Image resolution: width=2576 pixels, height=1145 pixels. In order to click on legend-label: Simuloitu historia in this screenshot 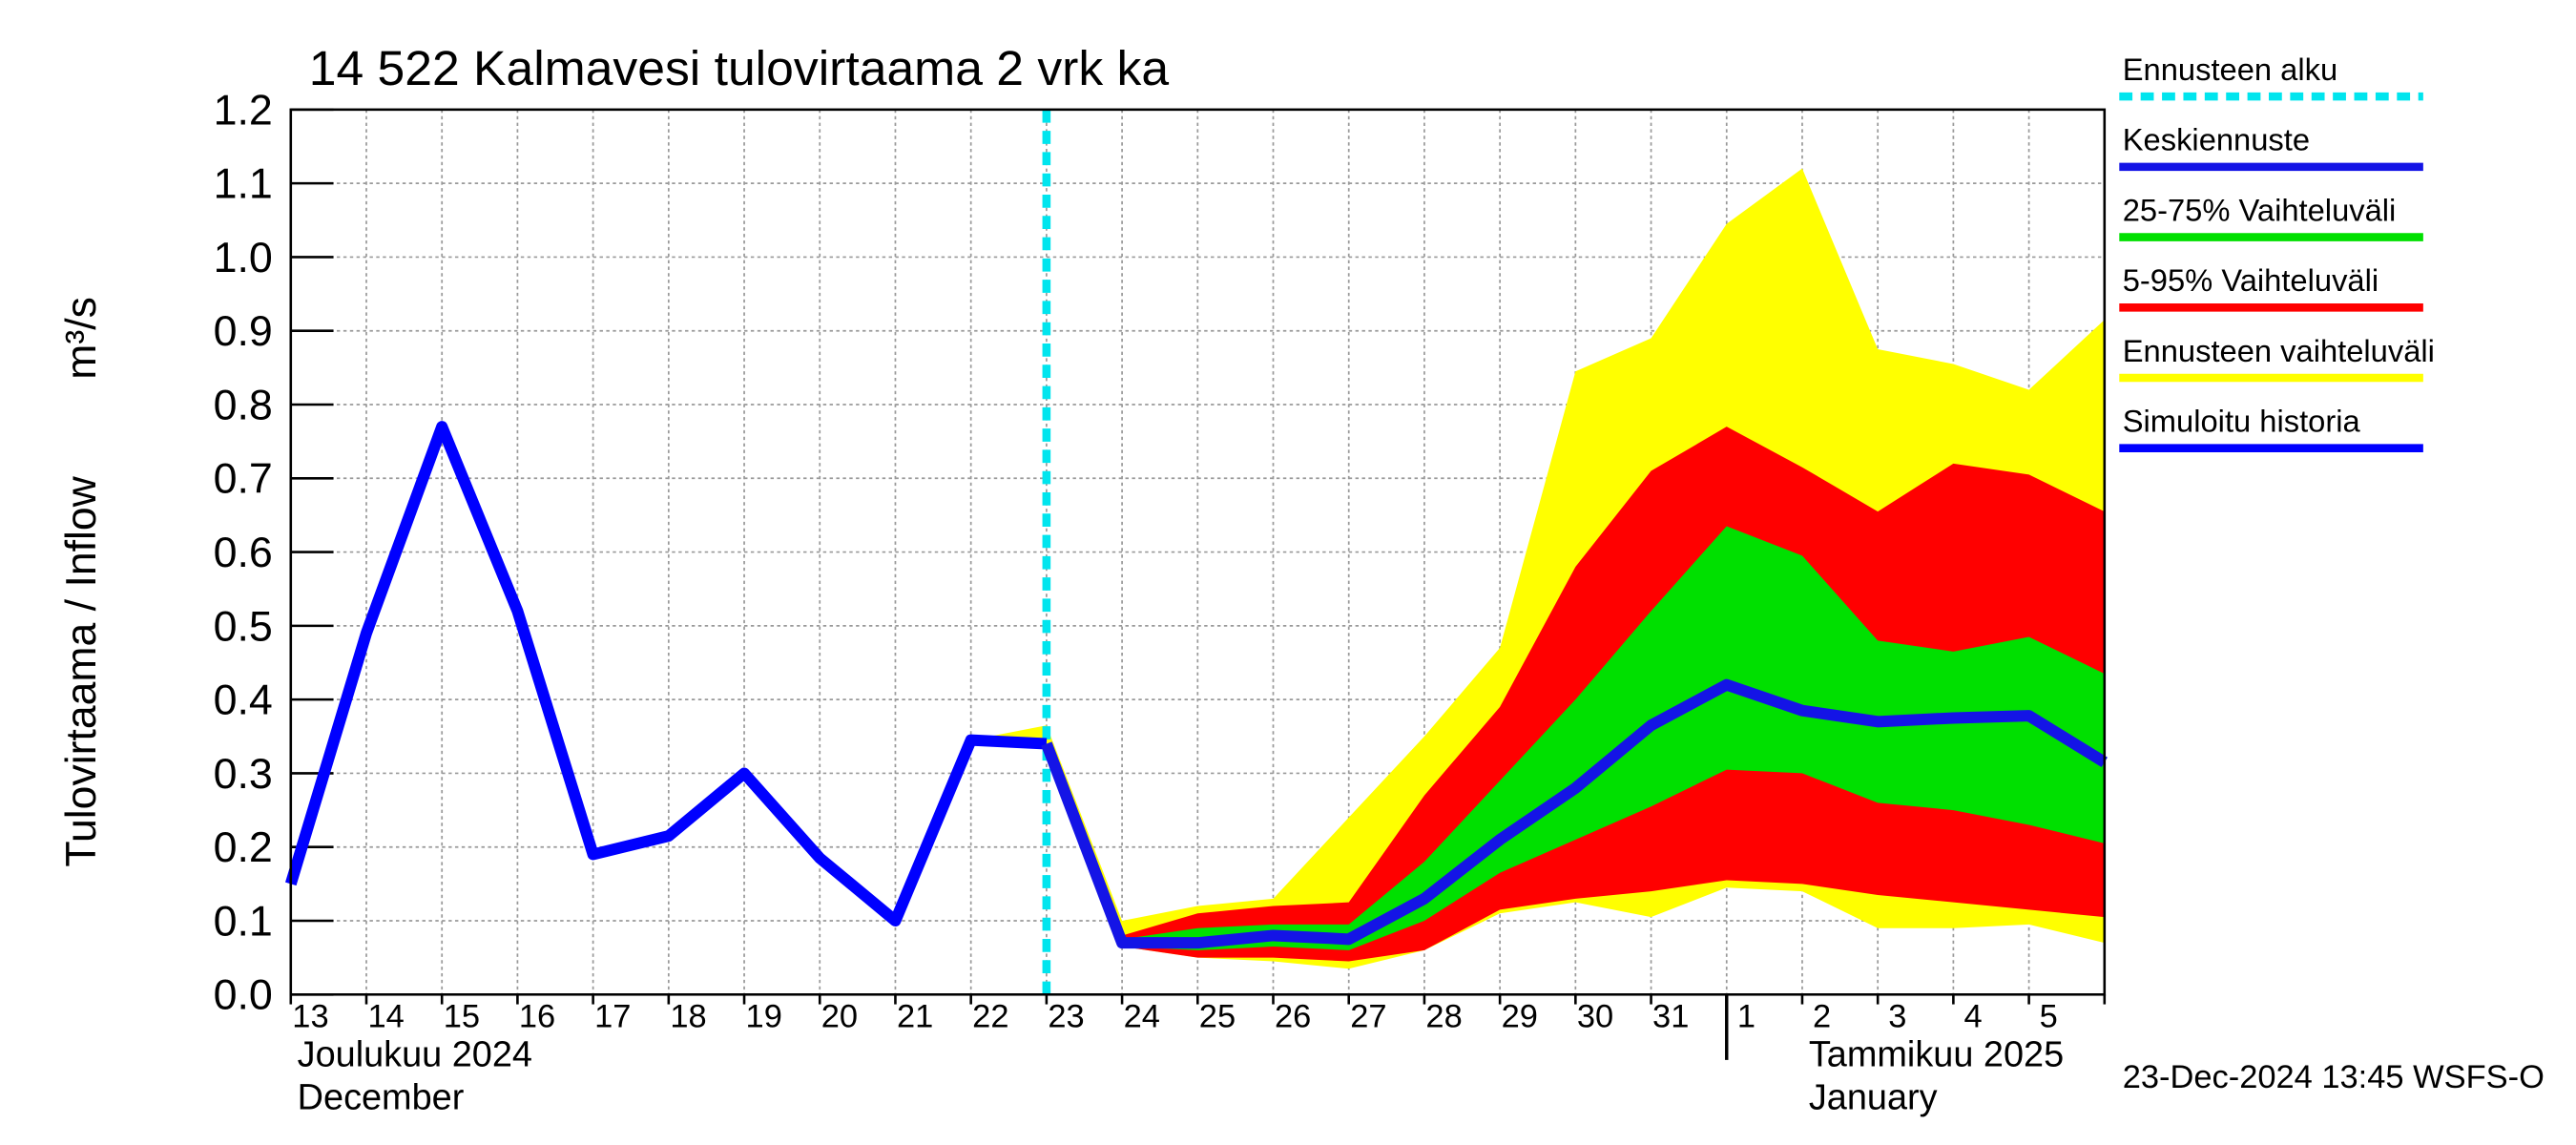, I will do `click(2242, 421)`.